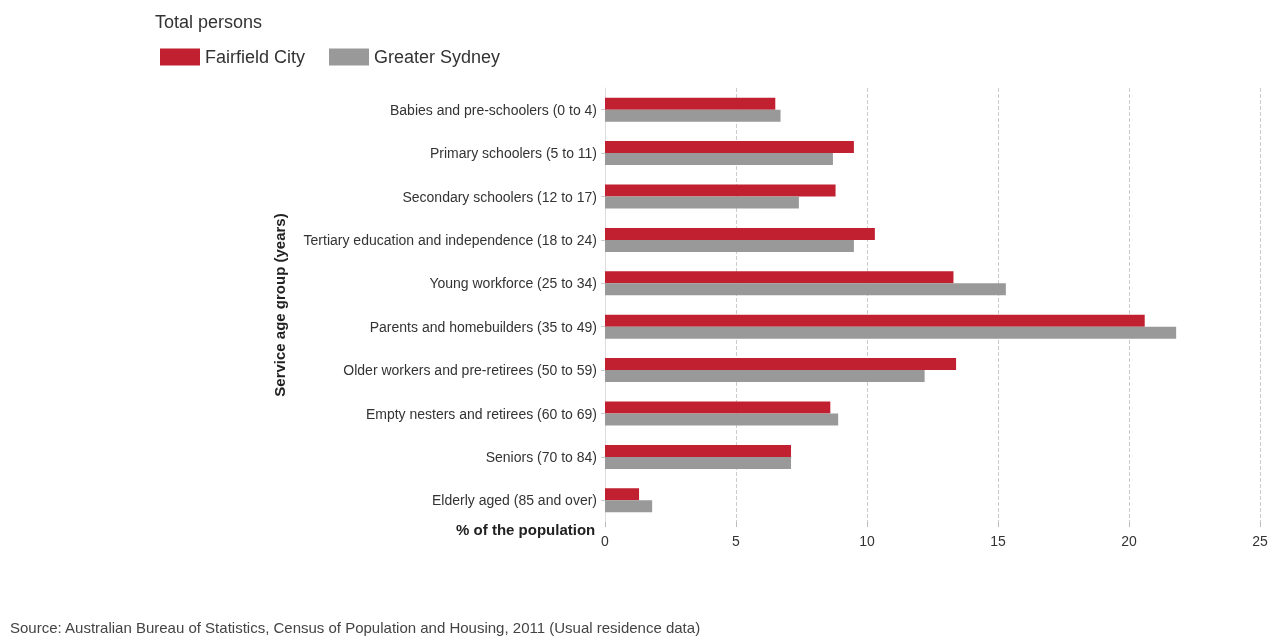 Image resolution: width=1285 pixels, height=637 pixels. Describe the element at coordinates (437, 57) in the screenshot. I see `legend-label: Greater Sydney` at that location.